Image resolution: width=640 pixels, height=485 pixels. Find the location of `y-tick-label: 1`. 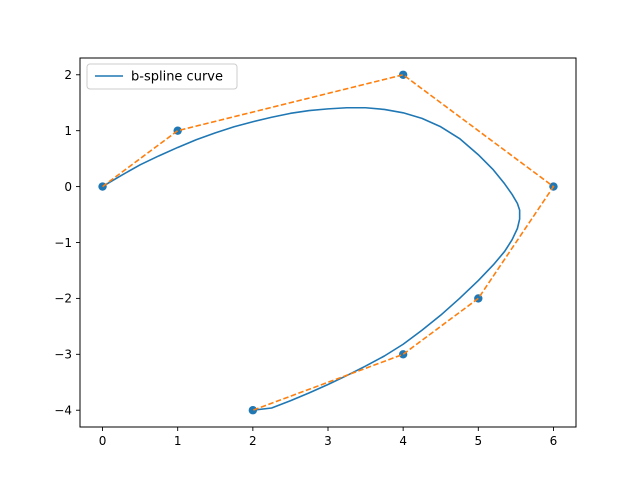

y-tick-label: 1 is located at coordinates (68, 131).